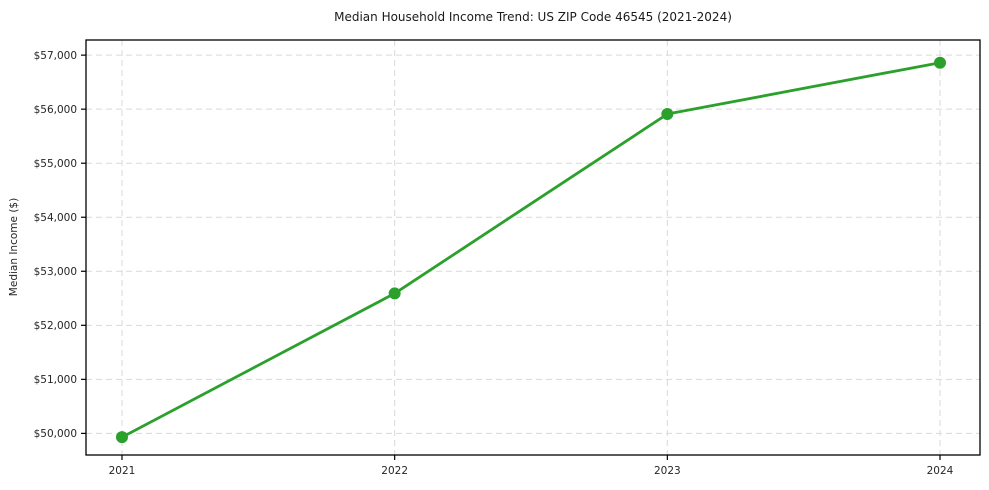  Describe the element at coordinates (55, 218) in the screenshot. I see `y-tick-label: $54,000` at that location.